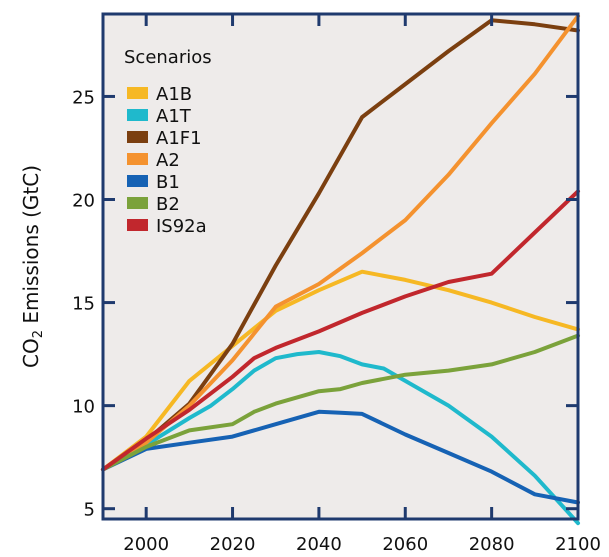 This screenshot has height=557, width=609. I want to click on series-line-b1, so click(340, 457).